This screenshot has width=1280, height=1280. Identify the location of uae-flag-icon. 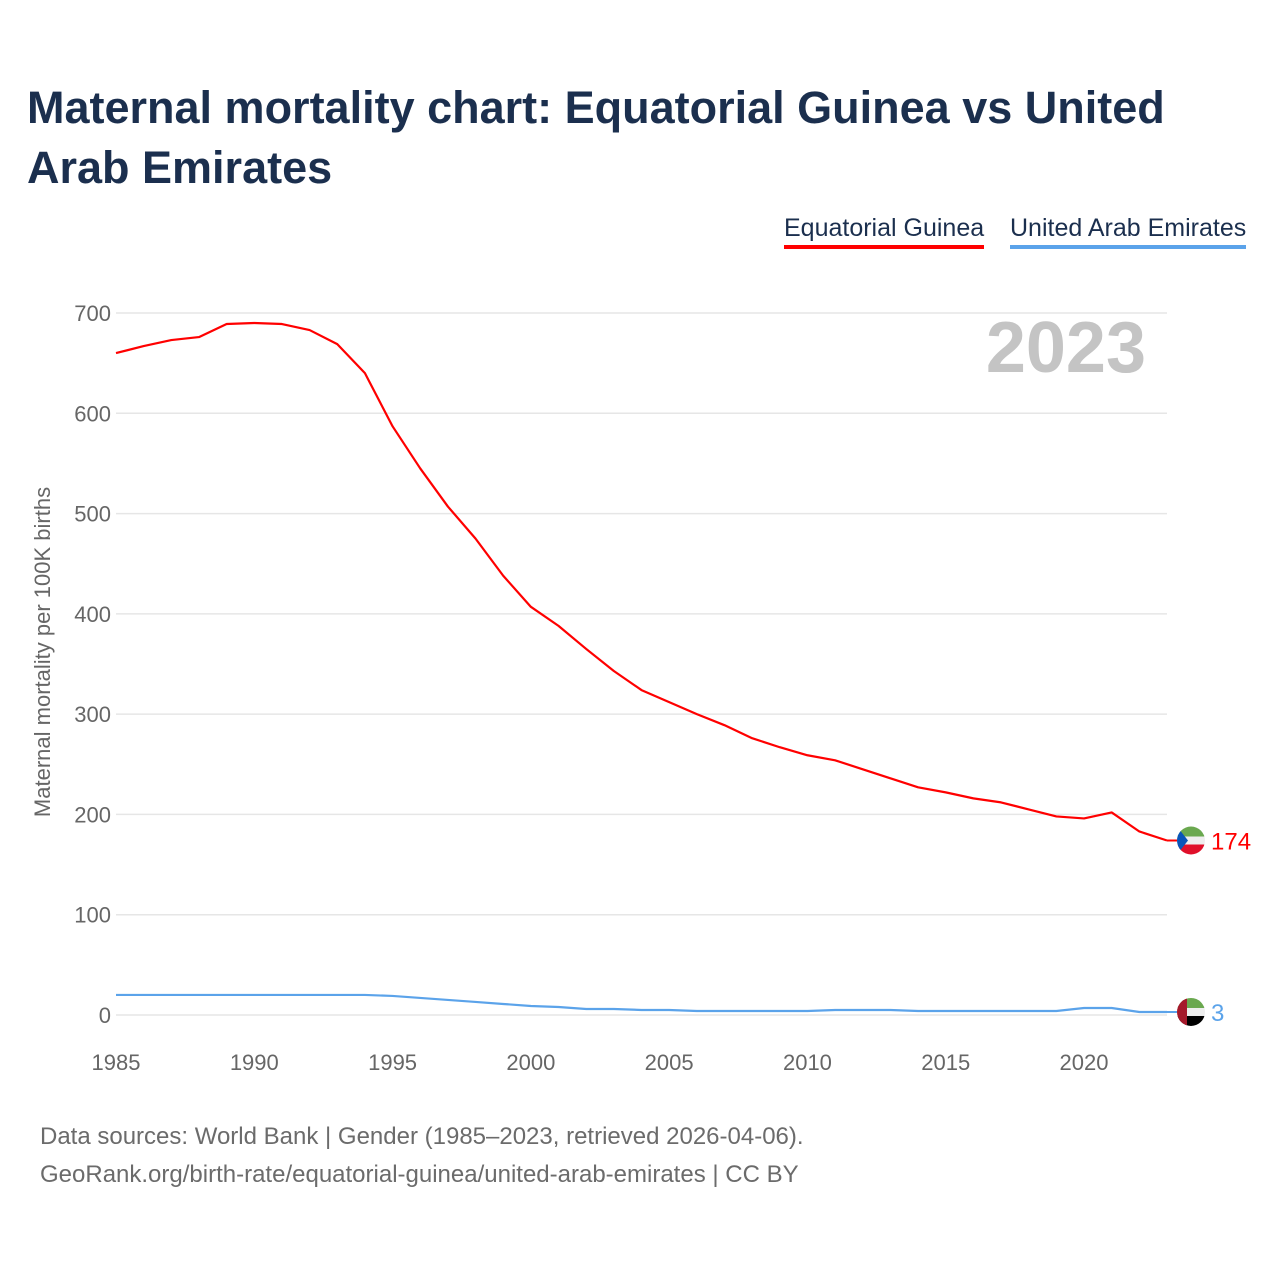
(1191, 1011).